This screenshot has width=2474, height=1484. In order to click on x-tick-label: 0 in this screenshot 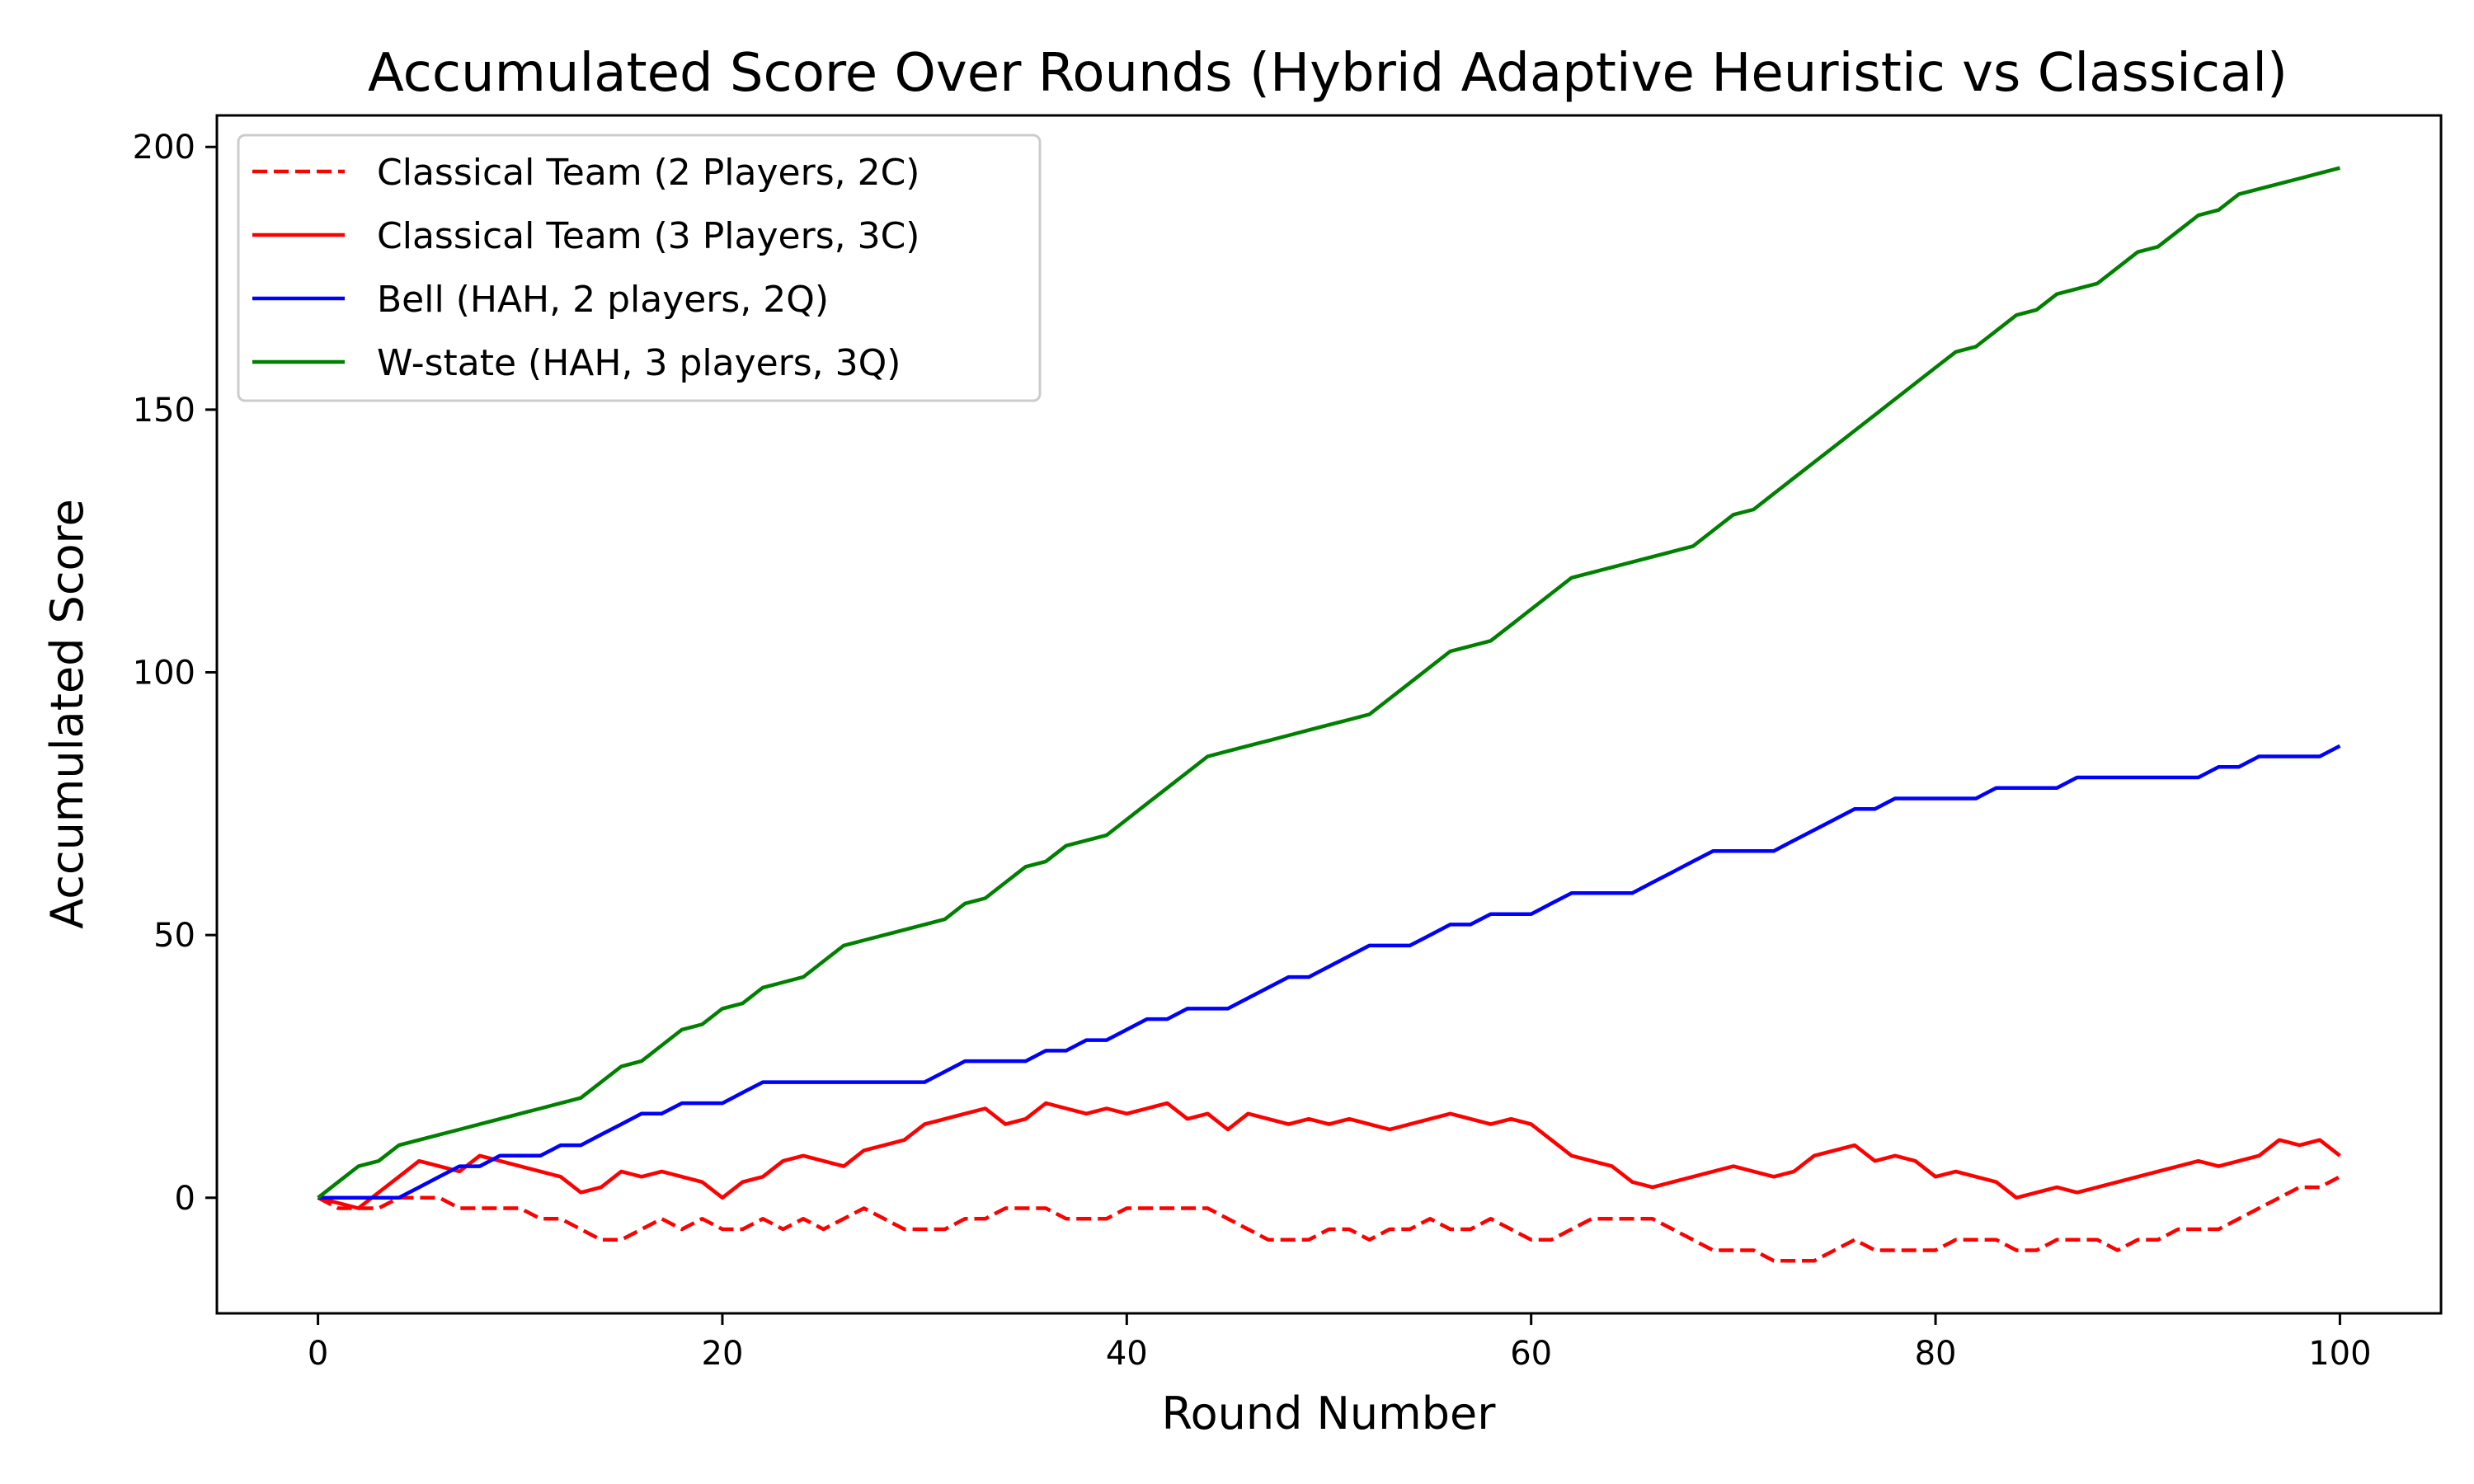, I will do `click(318, 1354)`.